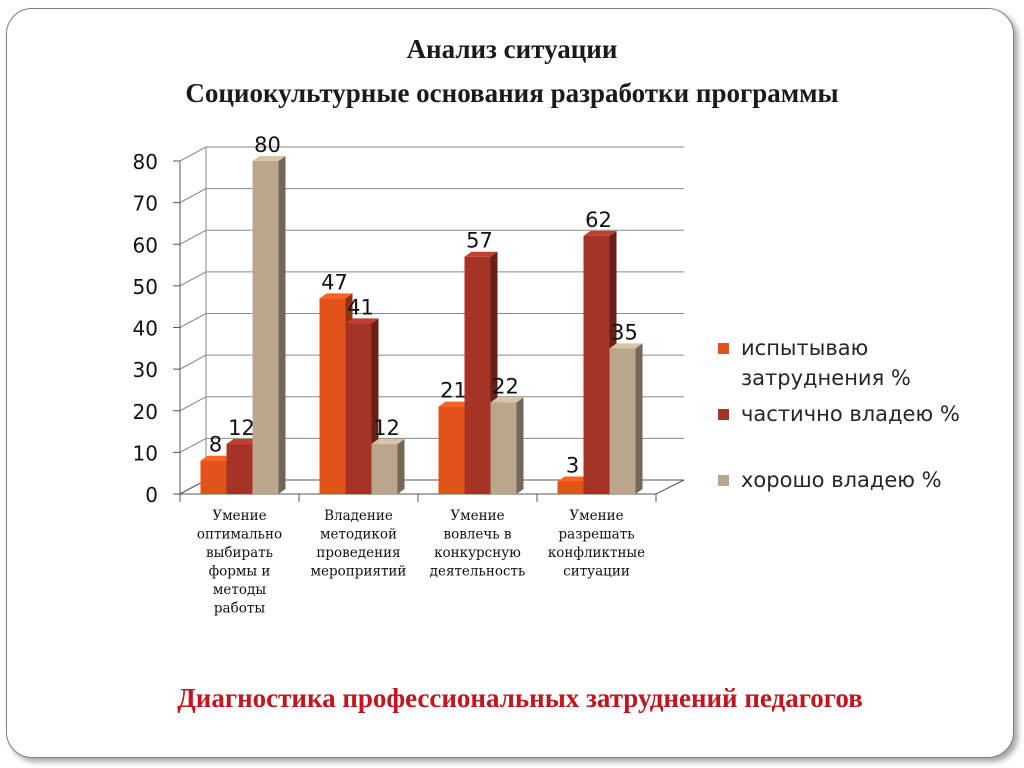 The image size is (1024, 768). What do you see at coordinates (240, 572) in the screenshot?
I see `x-category-label: формы и` at bounding box center [240, 572].